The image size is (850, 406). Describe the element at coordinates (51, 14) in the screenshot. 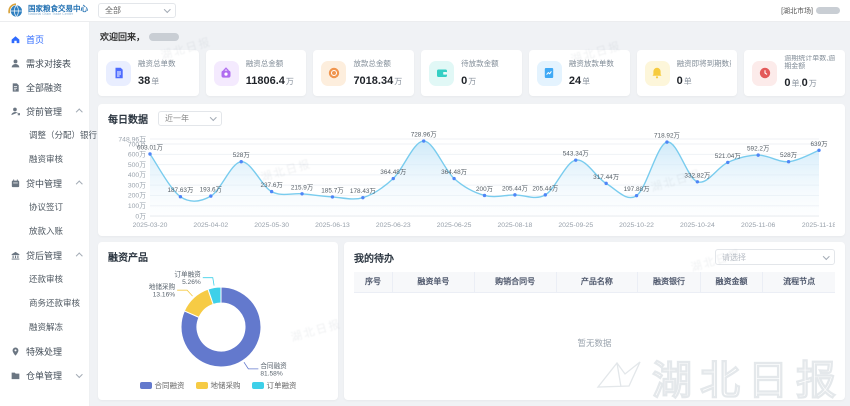

I see `brand-subtitle: National Grain Trade Center` at that location.